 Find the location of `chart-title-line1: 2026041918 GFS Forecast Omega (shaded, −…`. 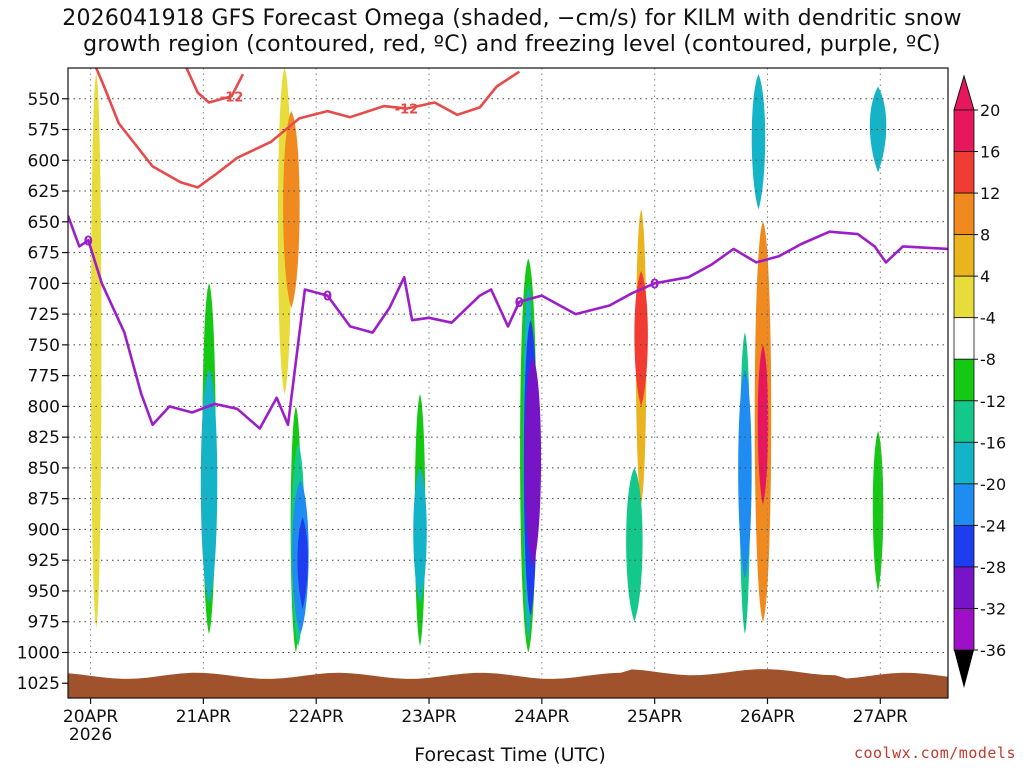

chart-title-line1: 2026041918 GFS Forecast Omega (shaded, −… is located at coordinates (512, 18).